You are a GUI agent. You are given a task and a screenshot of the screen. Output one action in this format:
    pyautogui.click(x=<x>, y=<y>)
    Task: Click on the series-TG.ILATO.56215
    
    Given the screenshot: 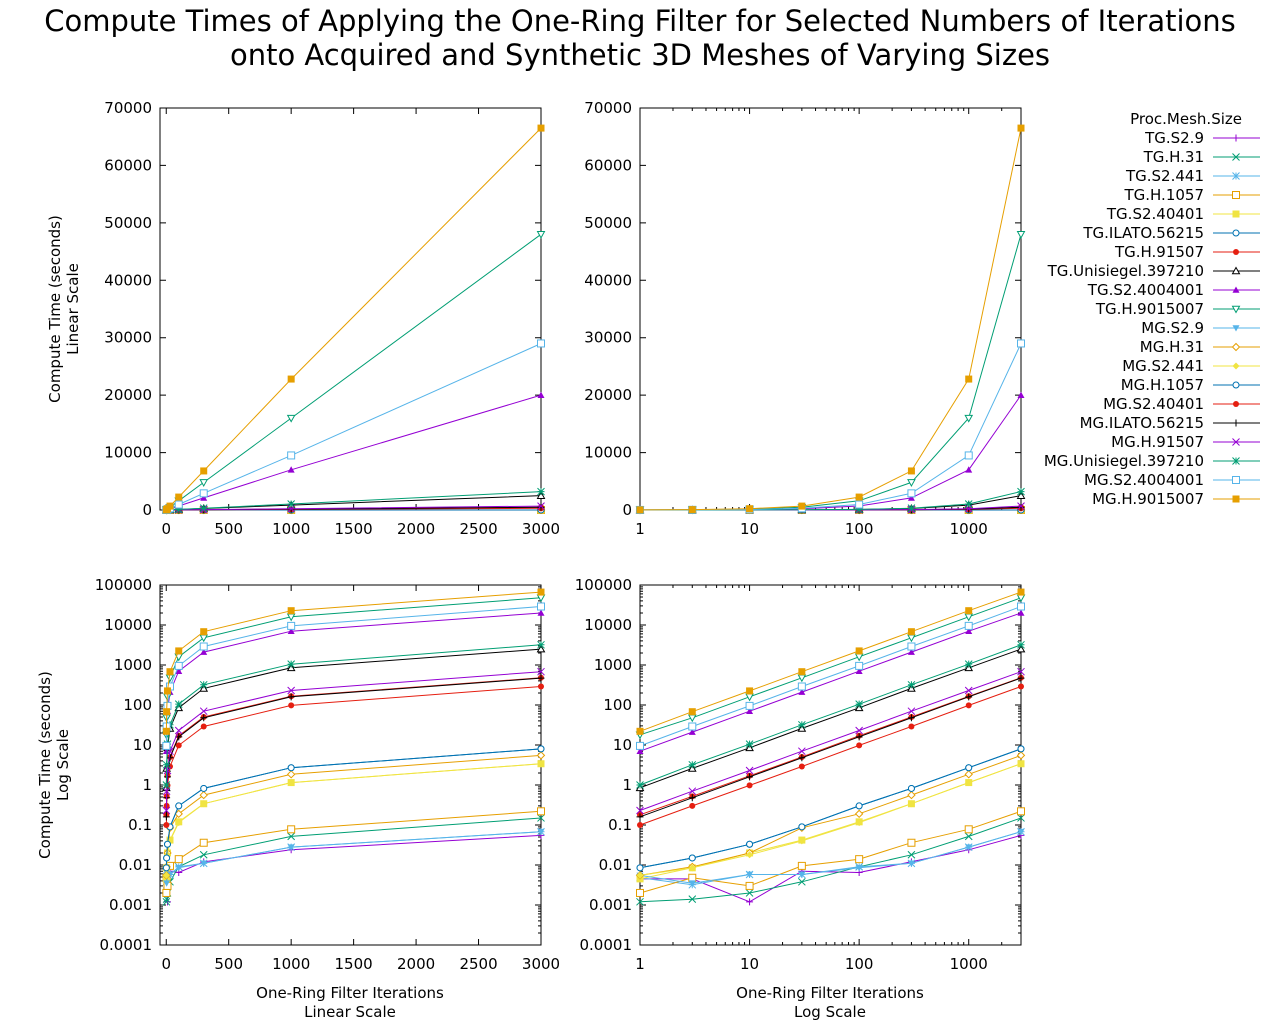 What is the action you would take?
    pyautogui.click(x=353, y=808)
    